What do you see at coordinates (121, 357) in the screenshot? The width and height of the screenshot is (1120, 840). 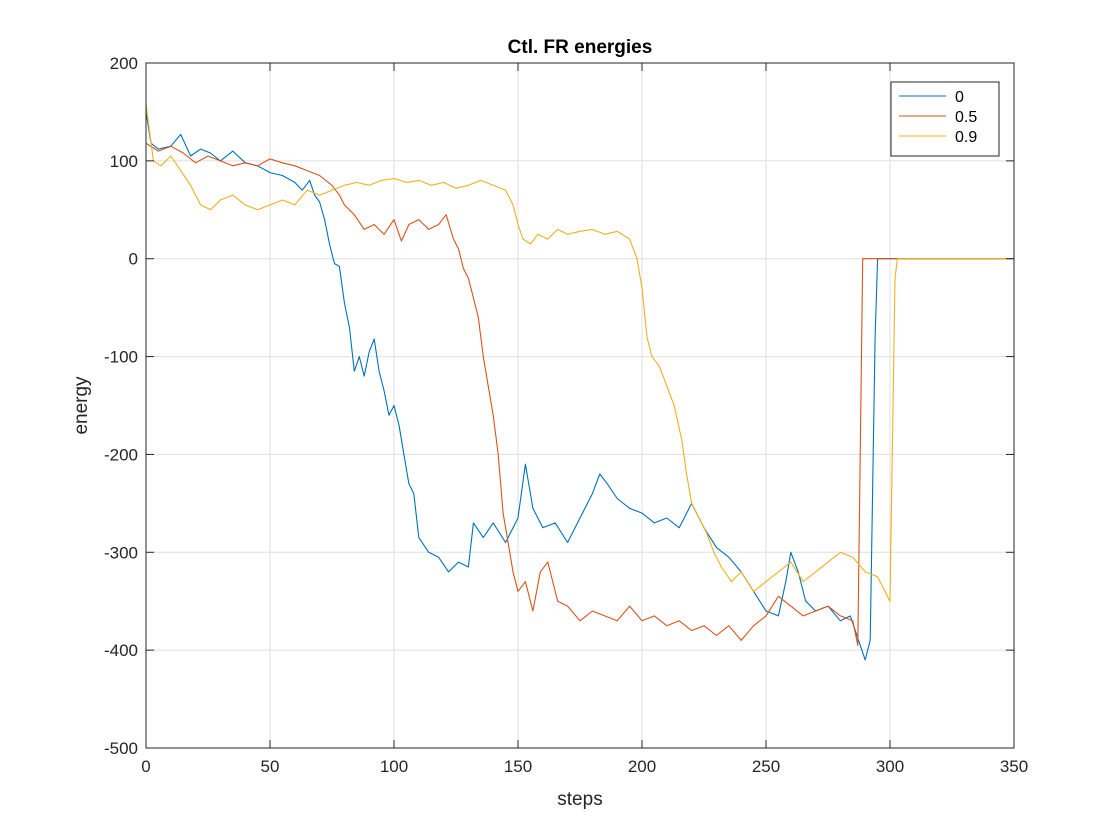 I see `y-tick-label: -100` at bounding box center [121, 357].